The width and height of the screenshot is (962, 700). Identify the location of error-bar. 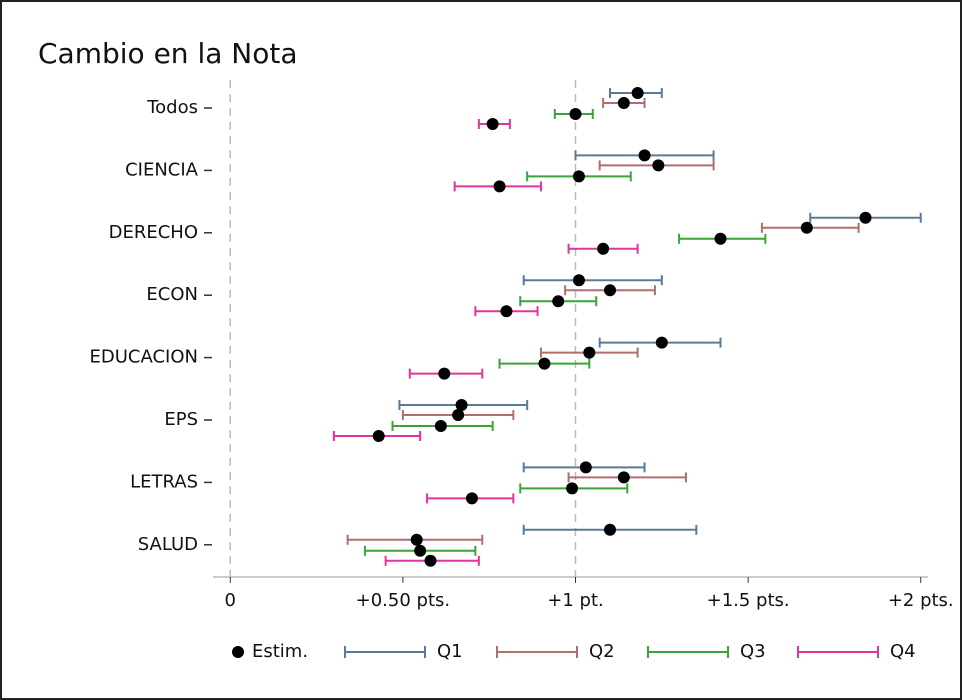
(592, 280).